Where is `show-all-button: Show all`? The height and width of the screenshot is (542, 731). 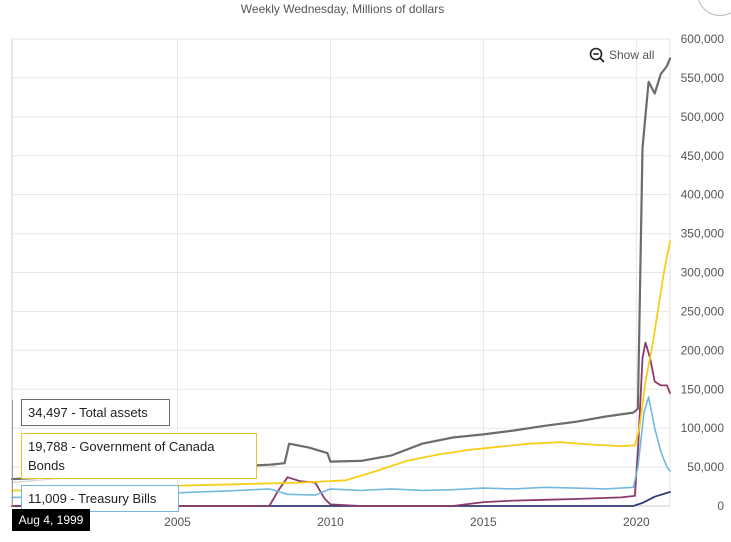 show-all-button: Show all is located at coordinates (621, 55).